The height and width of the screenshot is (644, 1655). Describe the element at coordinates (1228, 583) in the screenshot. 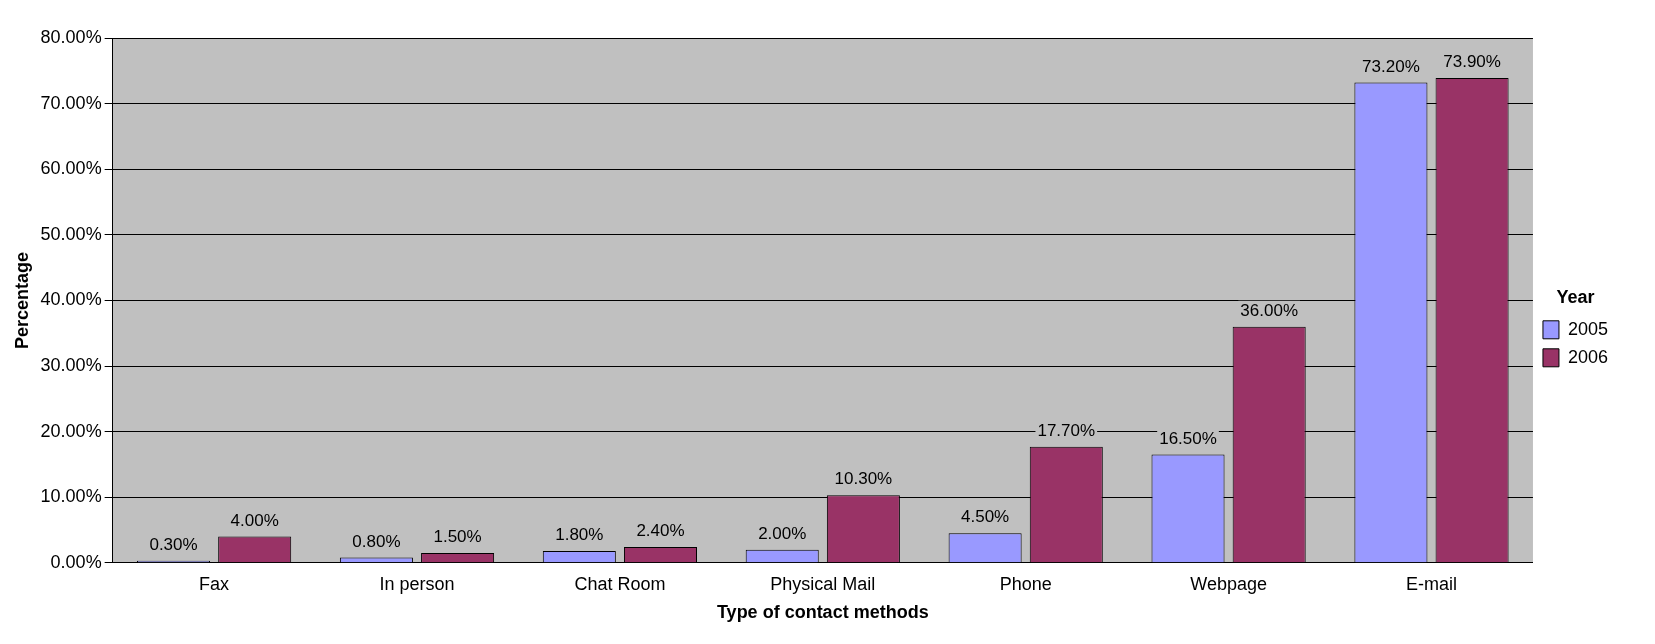

I see `x-tick-label: Webpage` at that location.